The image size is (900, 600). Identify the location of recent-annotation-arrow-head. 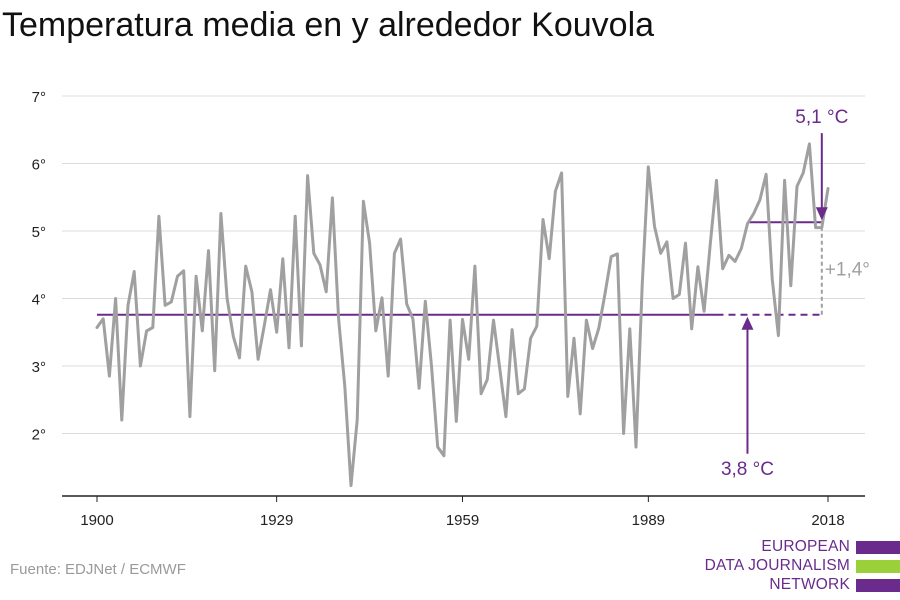
(821, 214).